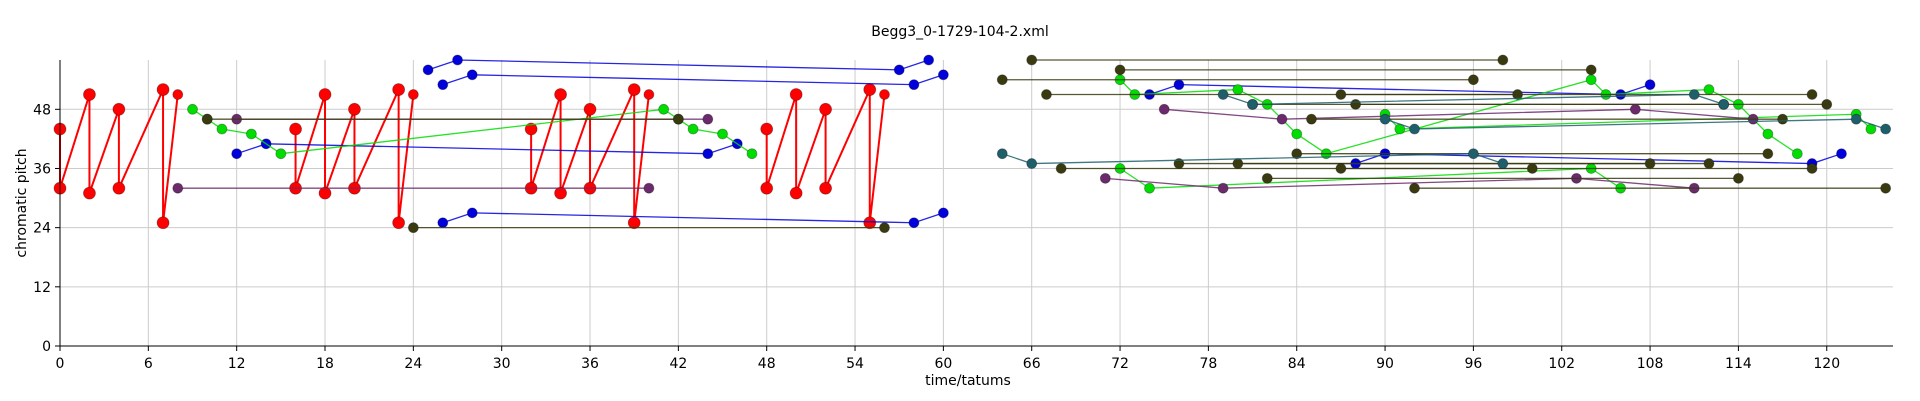 Image resolution: width=1920 pixels, height=401 pixels. I want to click on y-tick-label: 36, so click(42, 169).